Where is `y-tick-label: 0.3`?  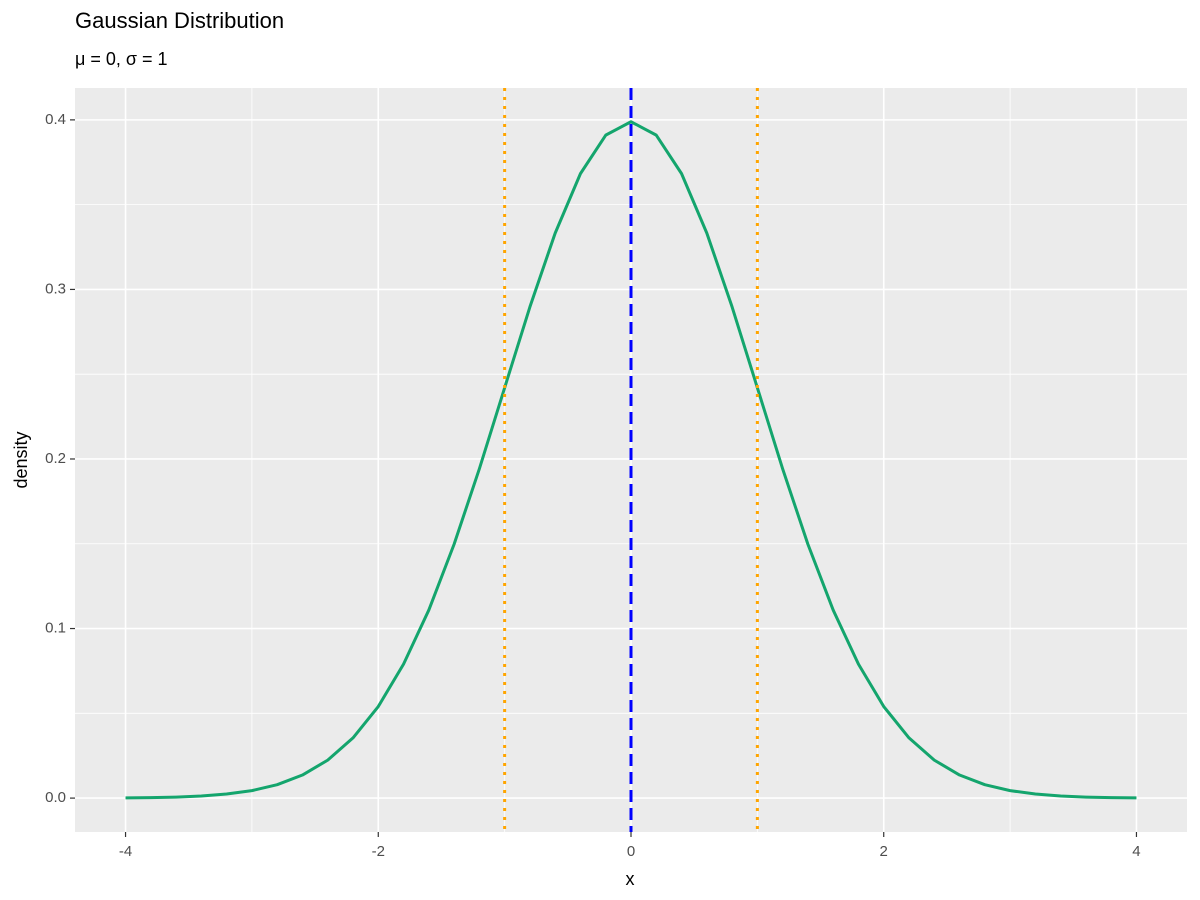 y-tick-label: 0.3 is located at coordinates (55, 288).